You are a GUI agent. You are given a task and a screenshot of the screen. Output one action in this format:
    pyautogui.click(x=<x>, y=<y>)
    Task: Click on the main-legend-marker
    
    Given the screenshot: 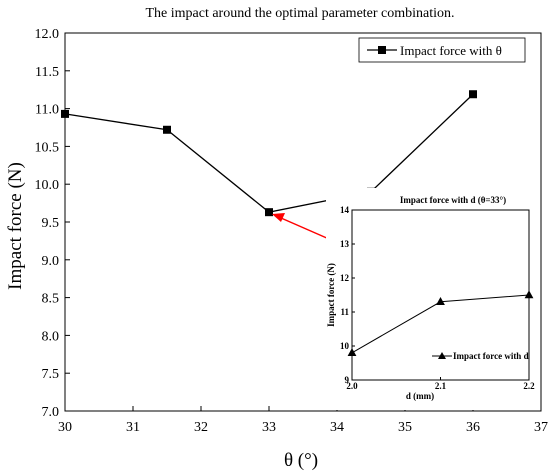 What is the action you would take?
    pyautogui.click(x=382, y=50)
    